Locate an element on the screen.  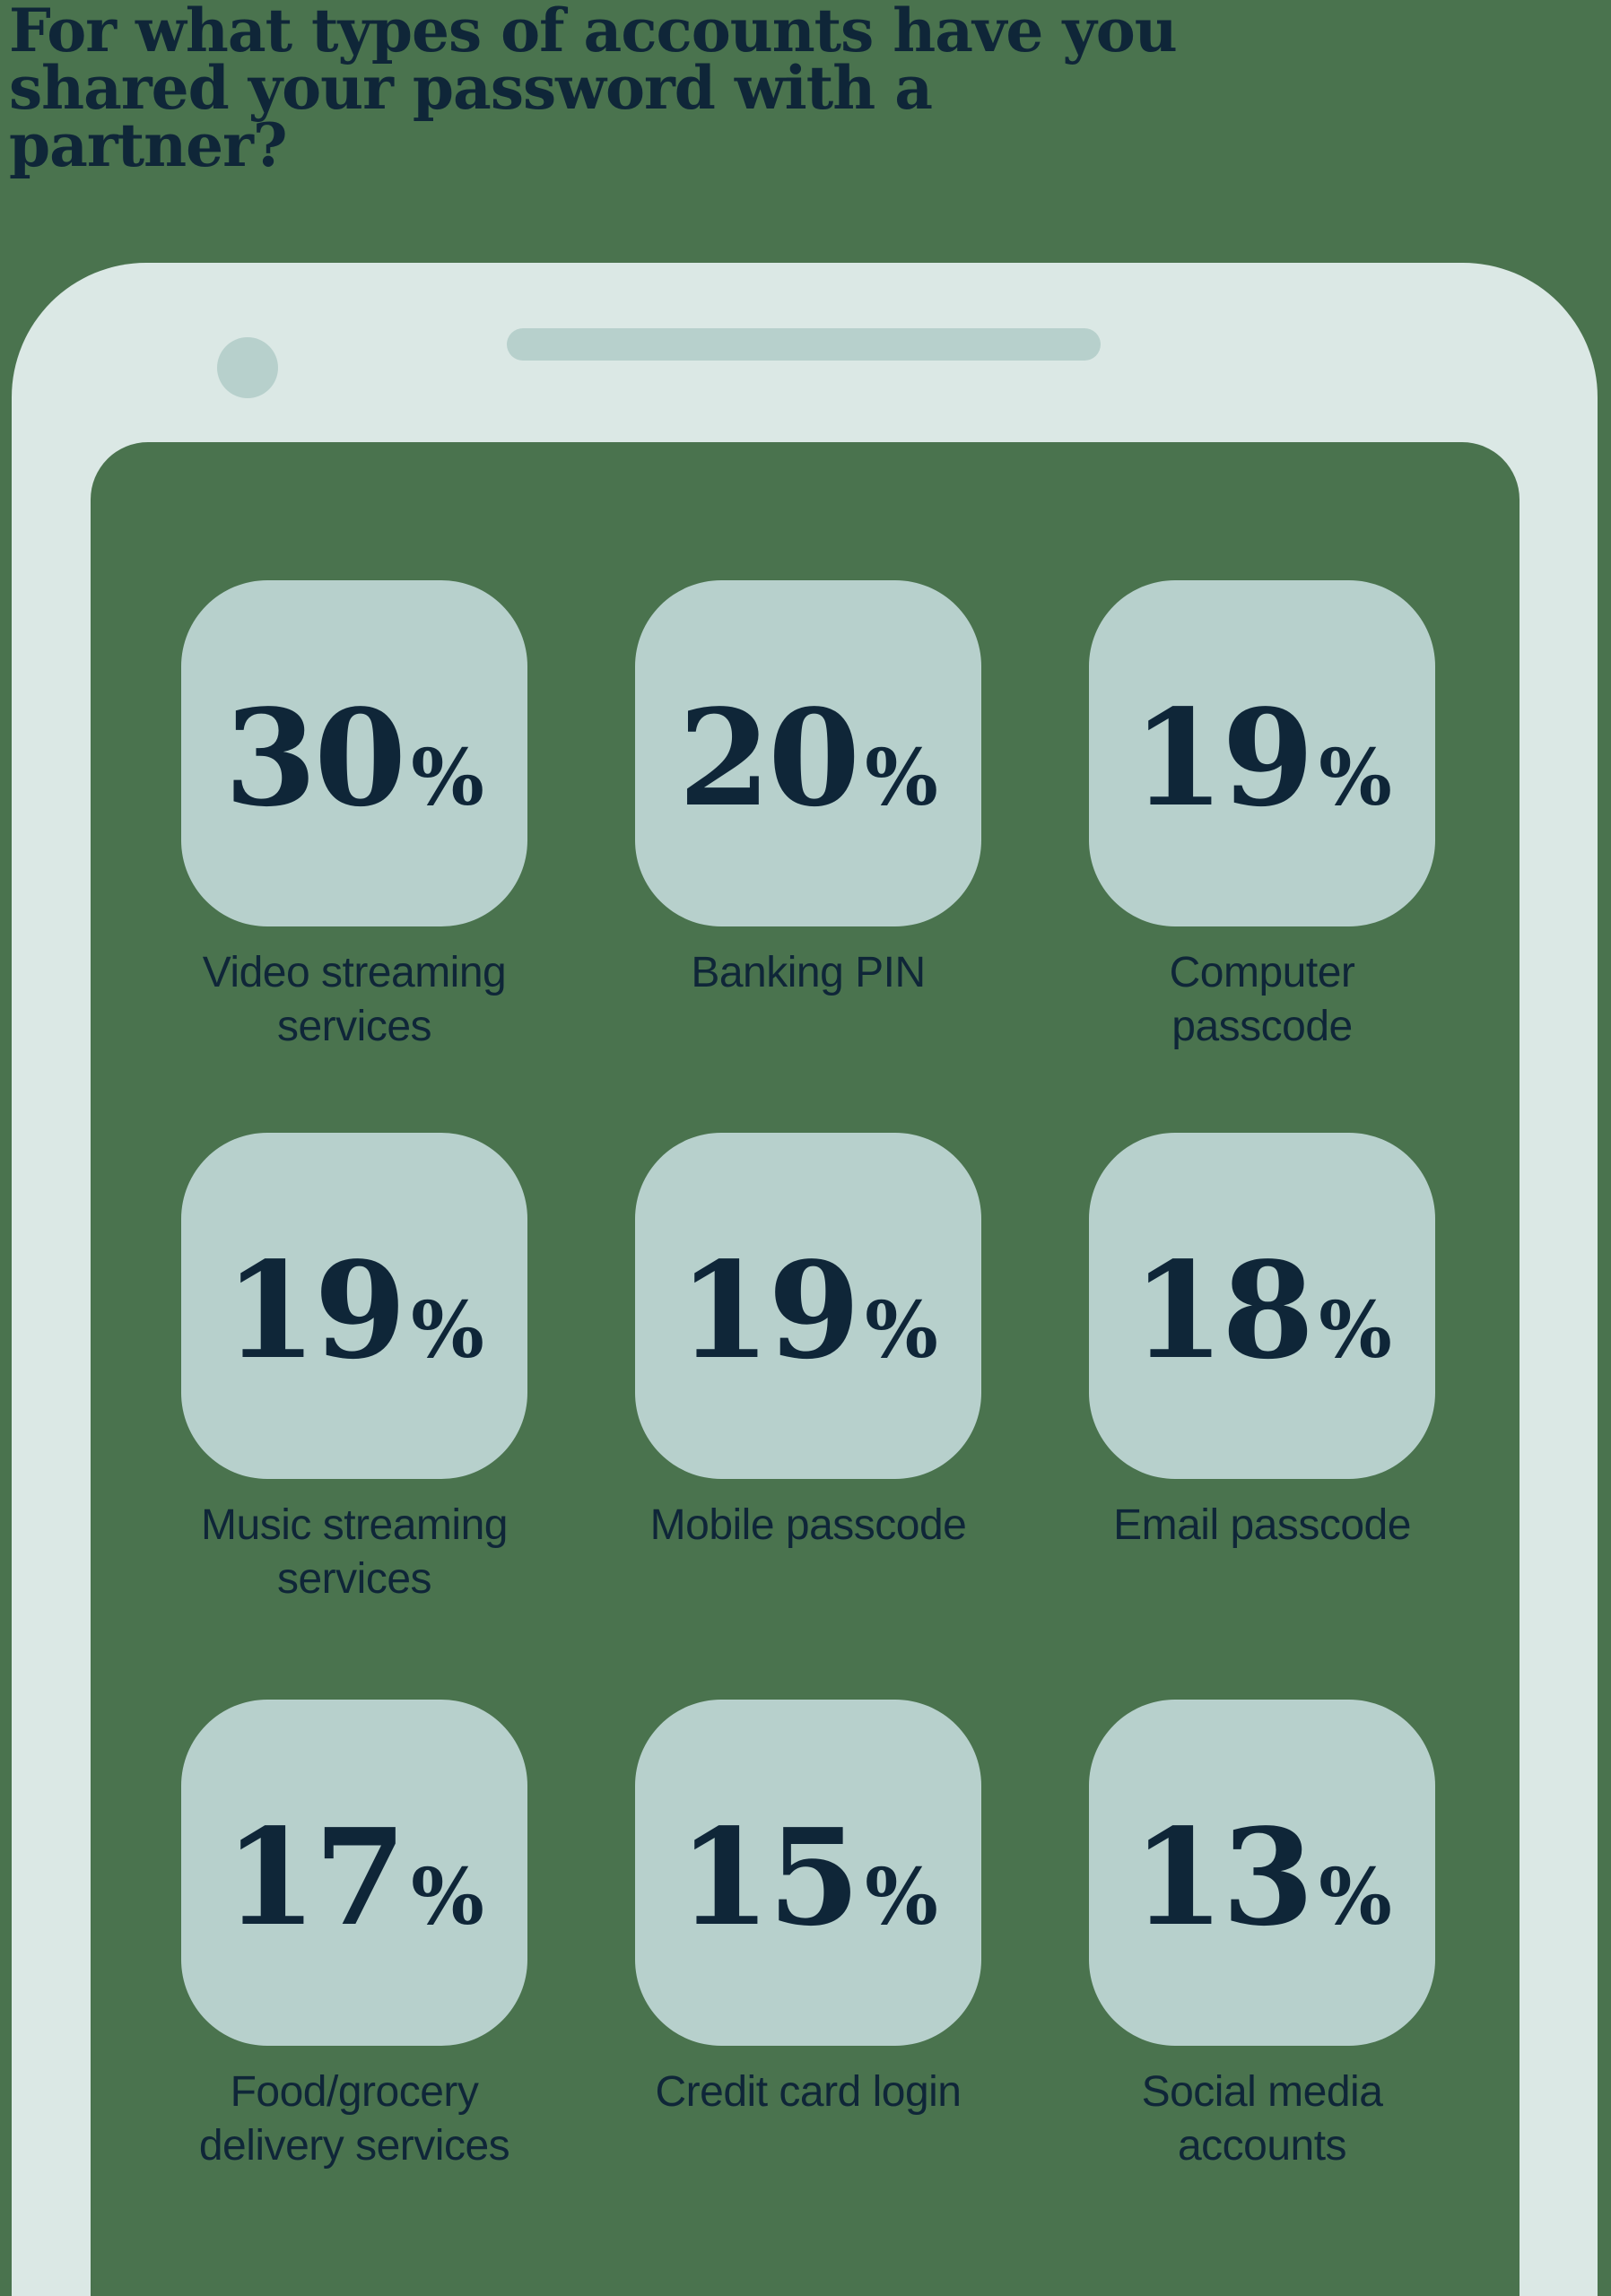
stat-tile: 18% is located at coordinates (1262, 1306).